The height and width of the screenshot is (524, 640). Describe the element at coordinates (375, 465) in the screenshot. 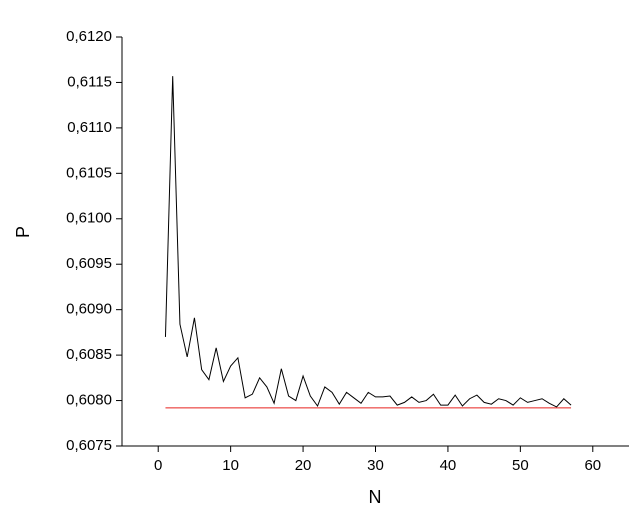

I see `x-tick-label: 30` at that location.